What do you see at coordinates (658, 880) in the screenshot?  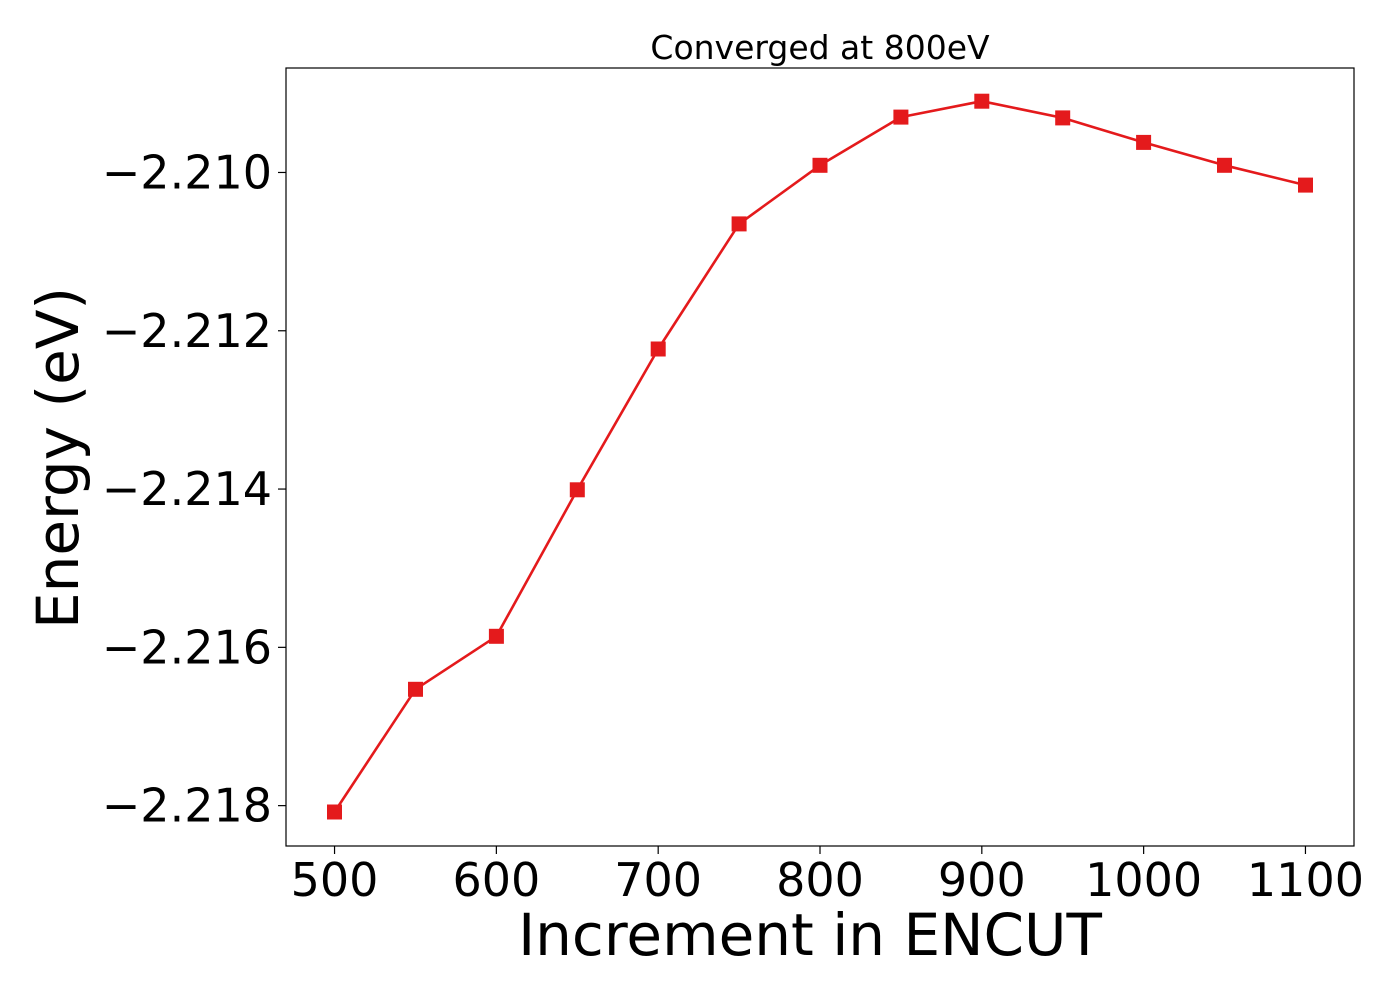 I see `x-tick-label: 700` at bounding box center [658, 880].